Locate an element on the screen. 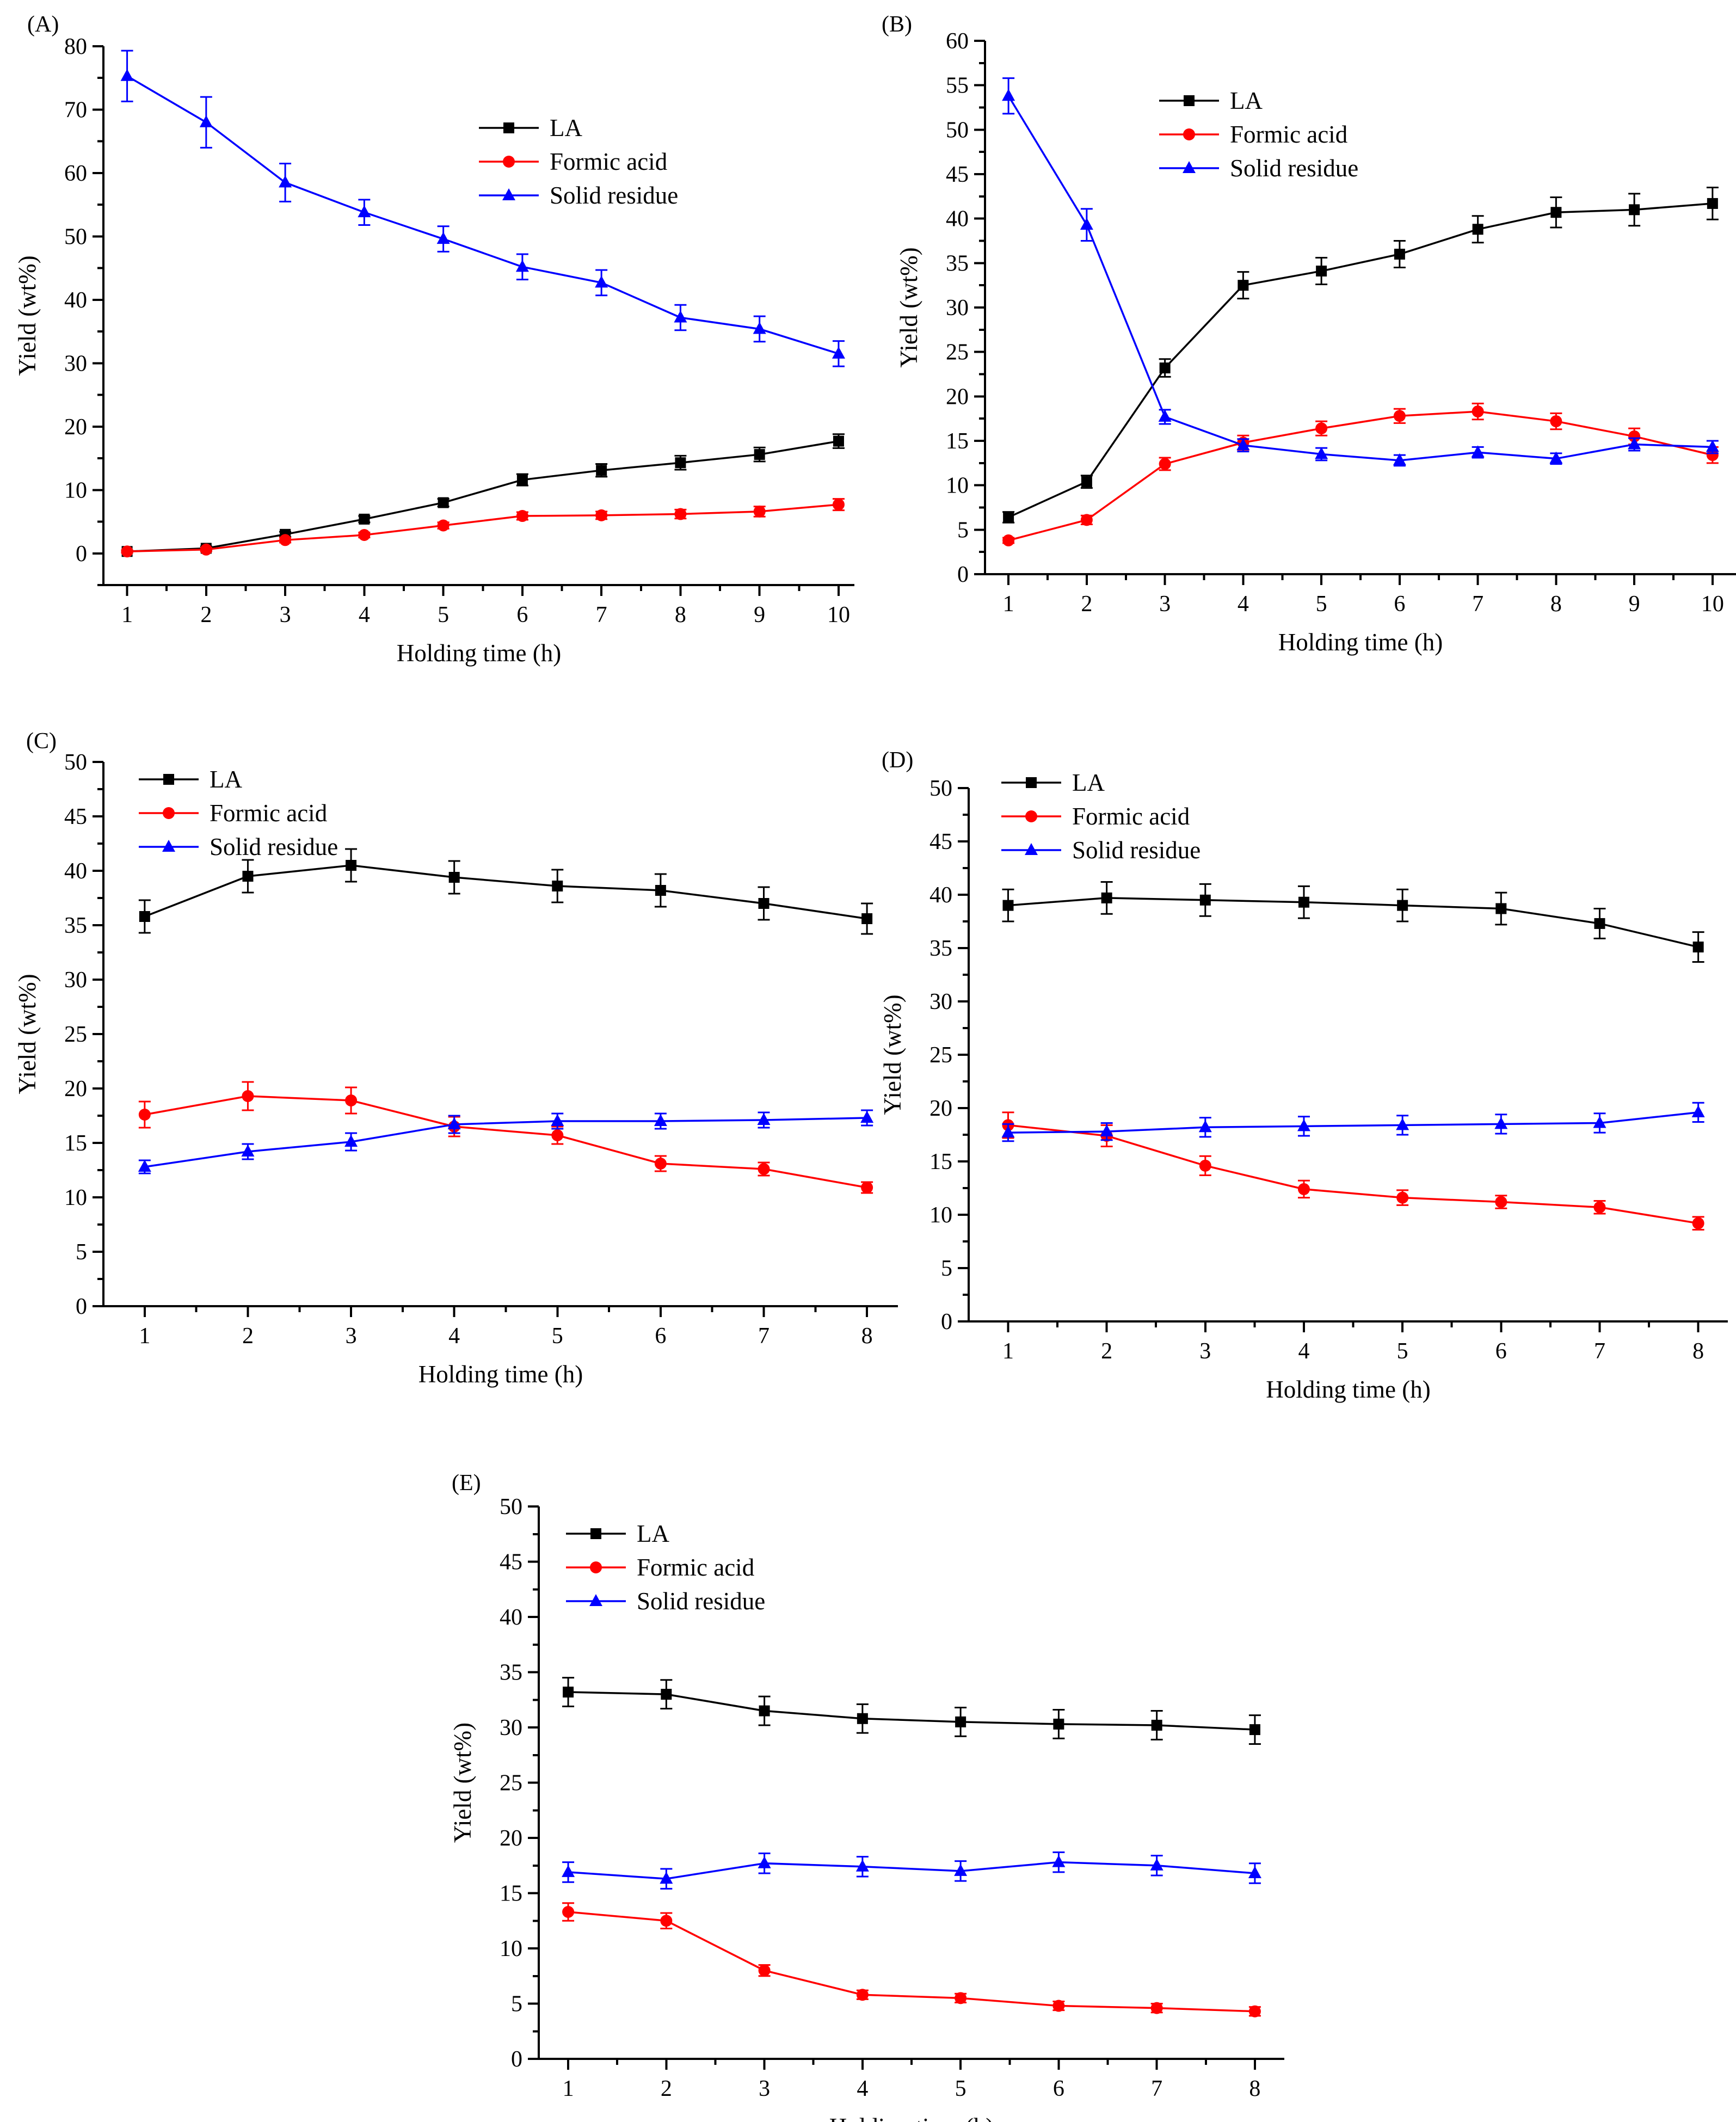 The image size is (1736, 2122). series-line-formic-acid is located at coordinates (505, 1142).